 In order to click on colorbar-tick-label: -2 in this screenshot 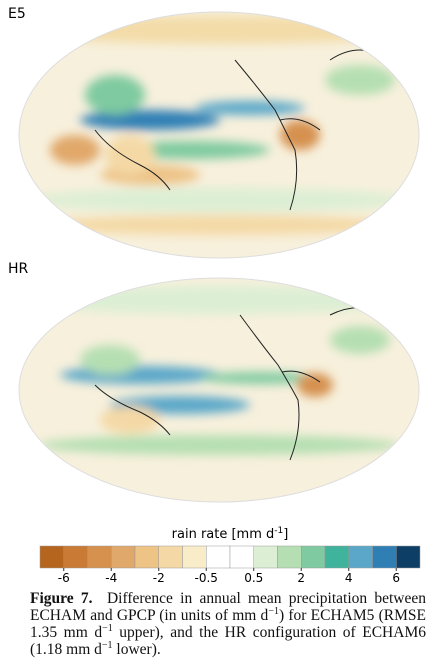, I will do `click(159, 578)`.